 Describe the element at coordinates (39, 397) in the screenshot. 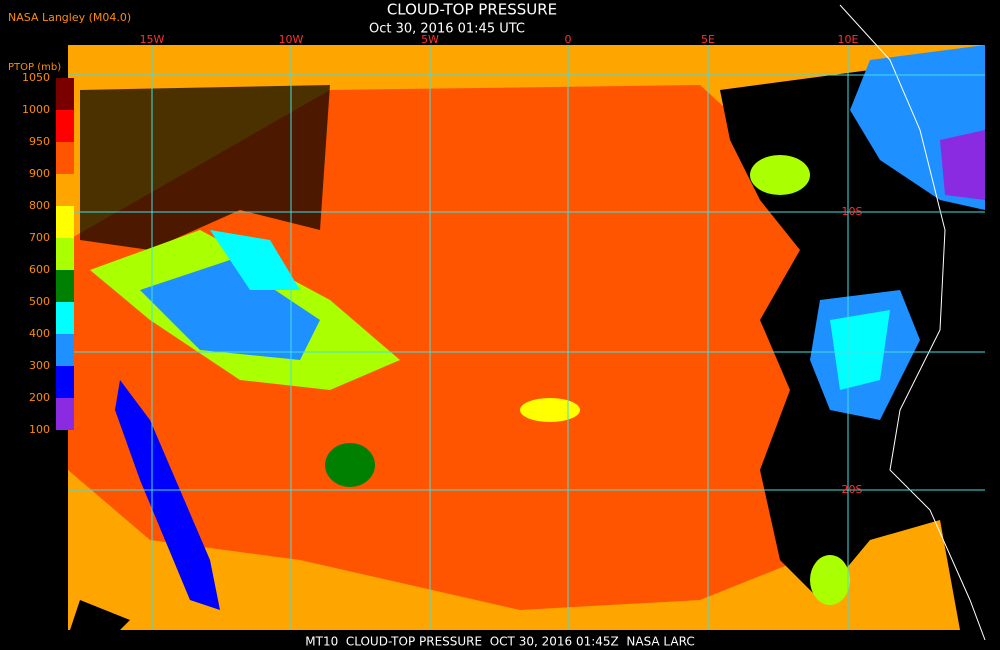

I see `legend-tick-label: 200` at that location.